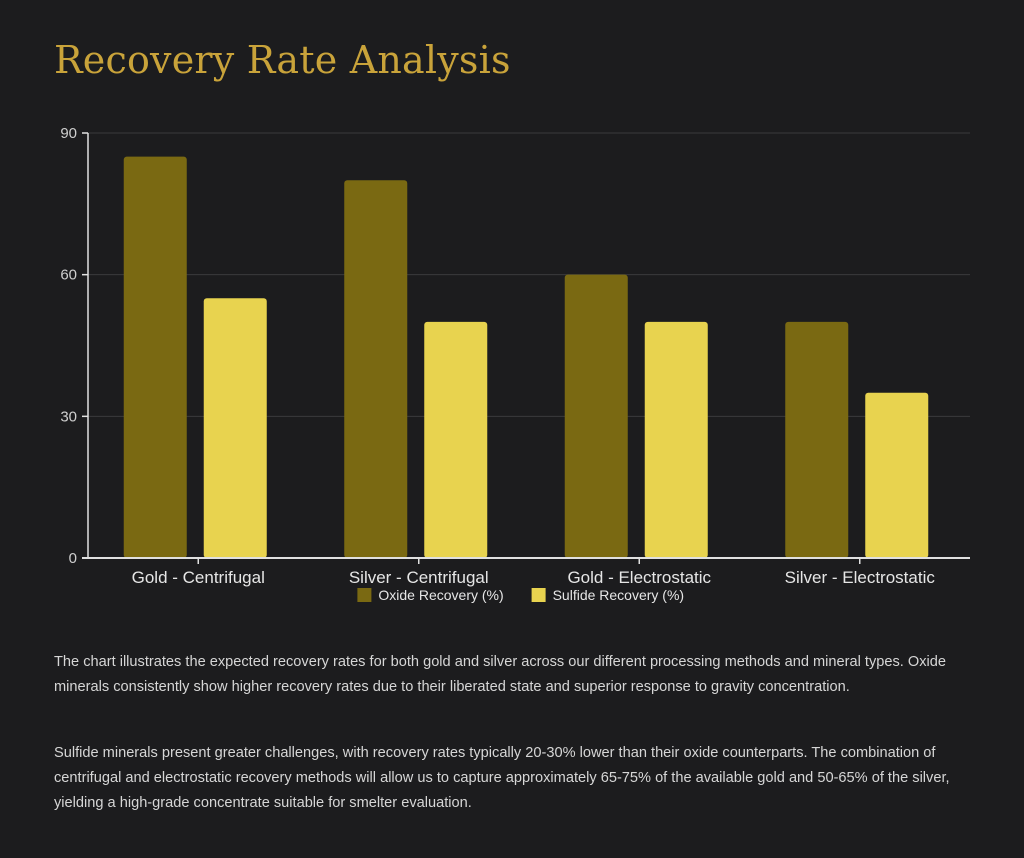 Image resolution: width=1024 pixels, height=858 pixels. Describe the element at coordinates (68, 416) in the screenshot. I see `y-tick-label: 30` at that location.